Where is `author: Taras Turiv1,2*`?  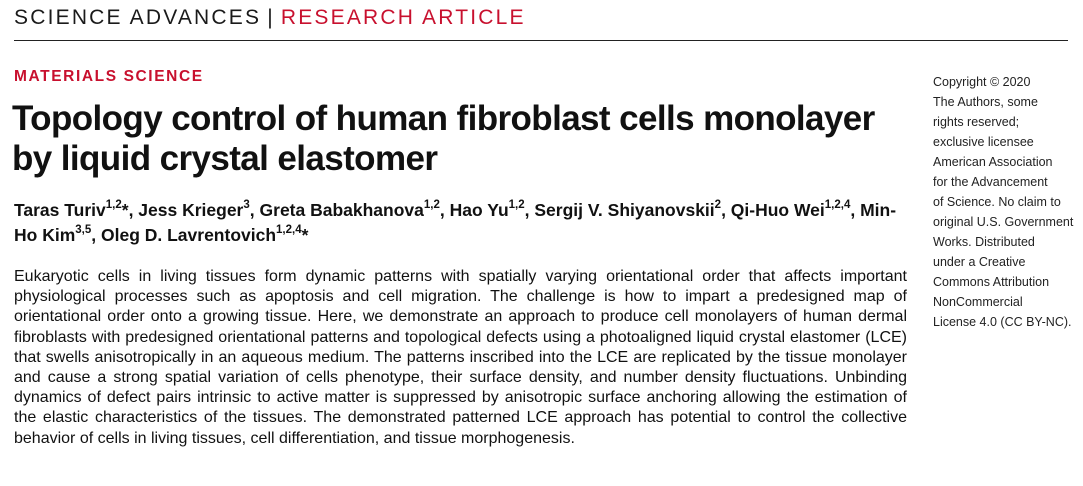 author: Taras Turiv1,2* is located at coordinates (71, 209).